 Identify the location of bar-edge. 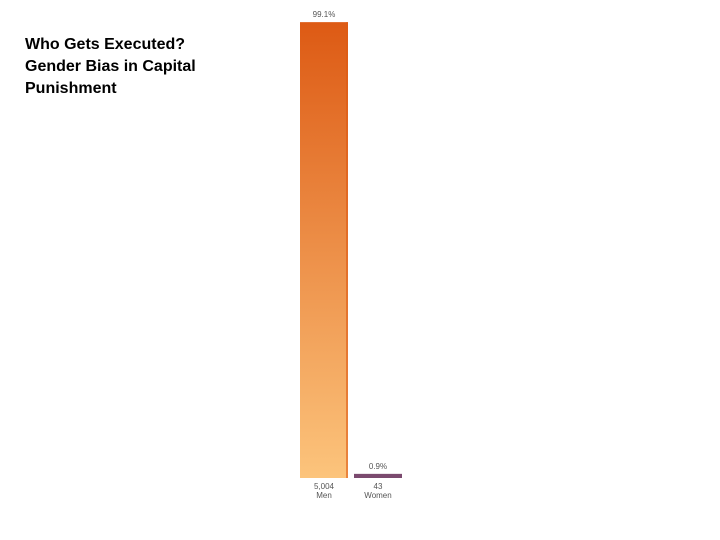
(347, 250).